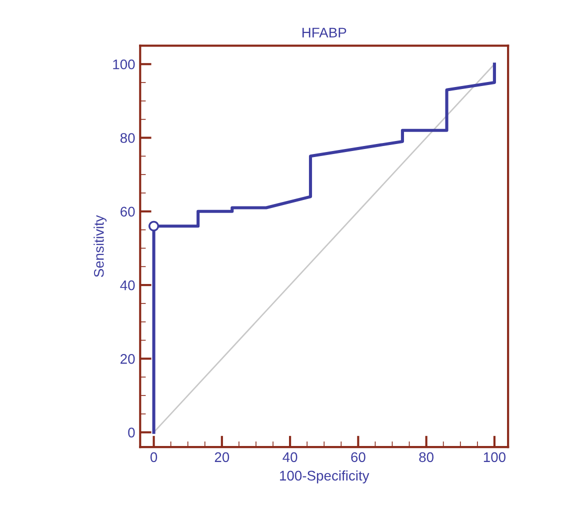  Describe the element at coordinates (127, 285) in the screenshot. I see `y-tick-label: 40` at that location.